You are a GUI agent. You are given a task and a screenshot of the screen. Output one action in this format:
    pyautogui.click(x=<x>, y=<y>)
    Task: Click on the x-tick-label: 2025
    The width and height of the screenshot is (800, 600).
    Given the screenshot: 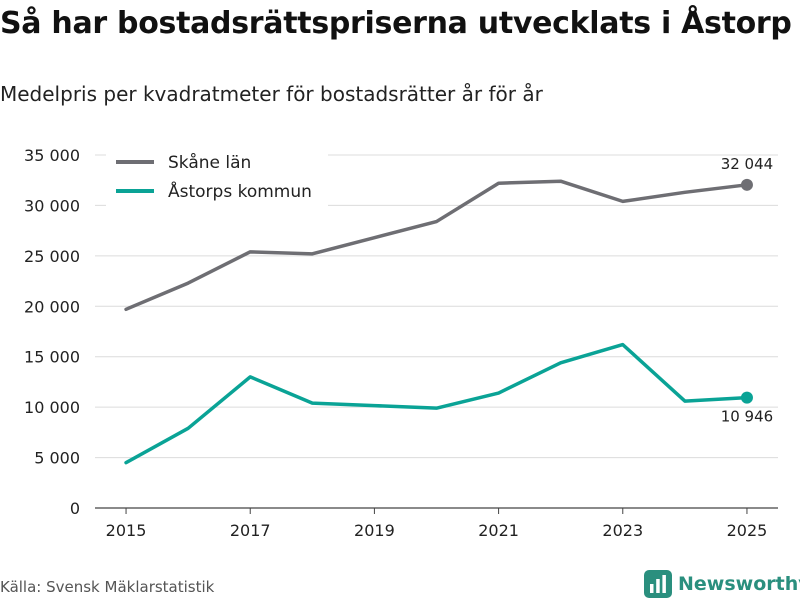 What is the action you would take?
    pyautogui.click(x=747, y=530)
    